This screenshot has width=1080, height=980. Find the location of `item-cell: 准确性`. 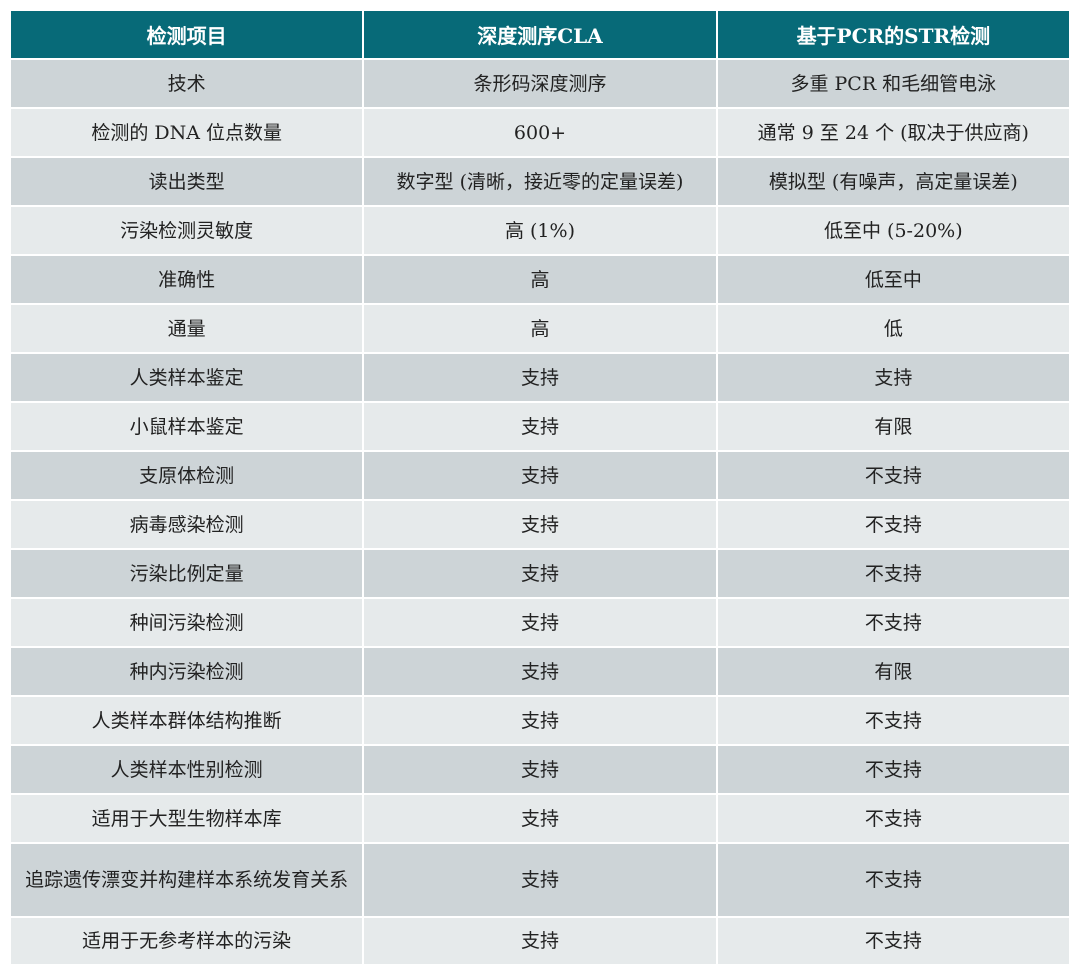

item-cell: 准确性 is located at coordinates (187, 279).